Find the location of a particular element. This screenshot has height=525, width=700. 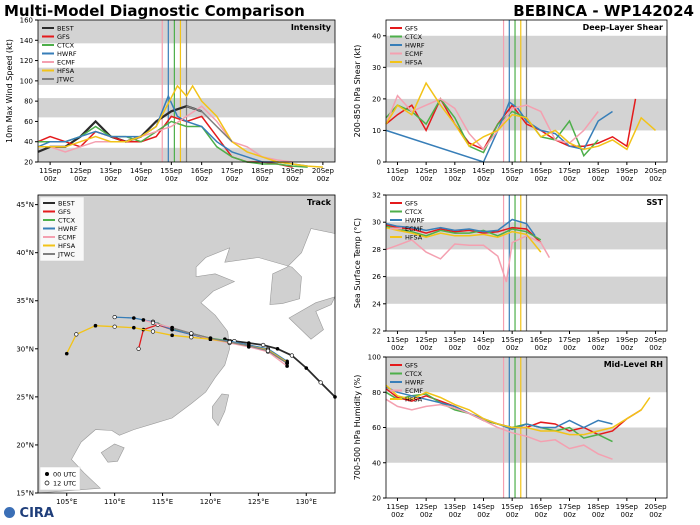

series-ecmf is located at coordinates (492, 122).